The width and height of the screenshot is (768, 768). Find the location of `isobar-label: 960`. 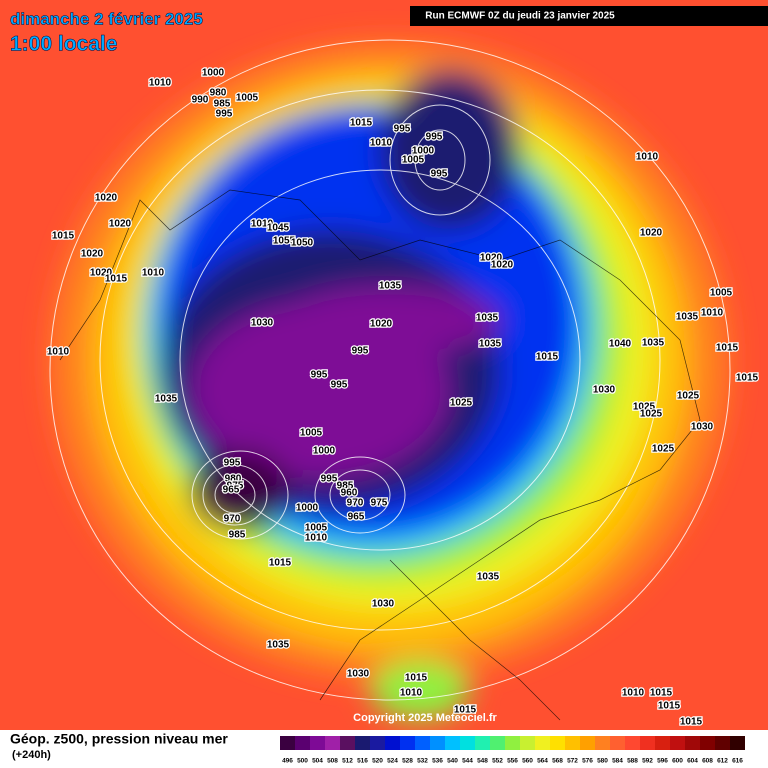

isobar-label: 960 is located at coordinates (349, 493).